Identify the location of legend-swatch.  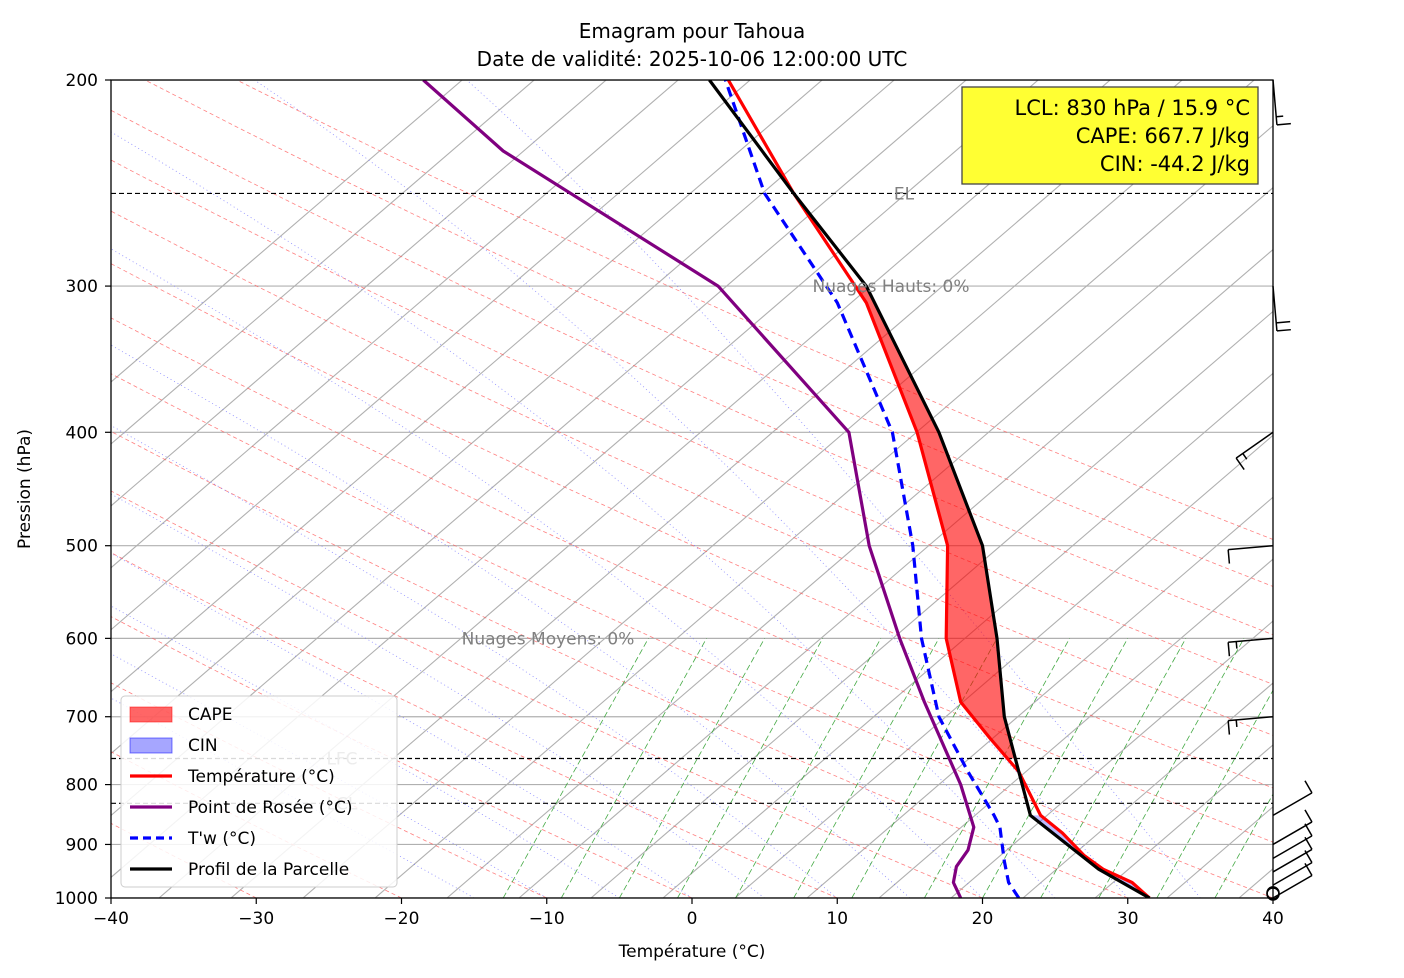
(151, 745).